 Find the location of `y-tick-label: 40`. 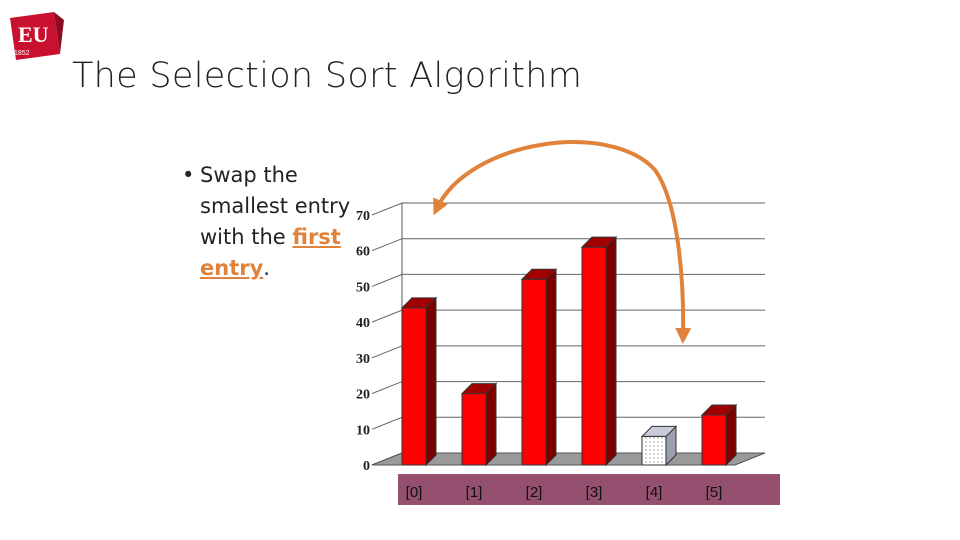

y-tick-label: 40 is located at coordinates (363, 323).